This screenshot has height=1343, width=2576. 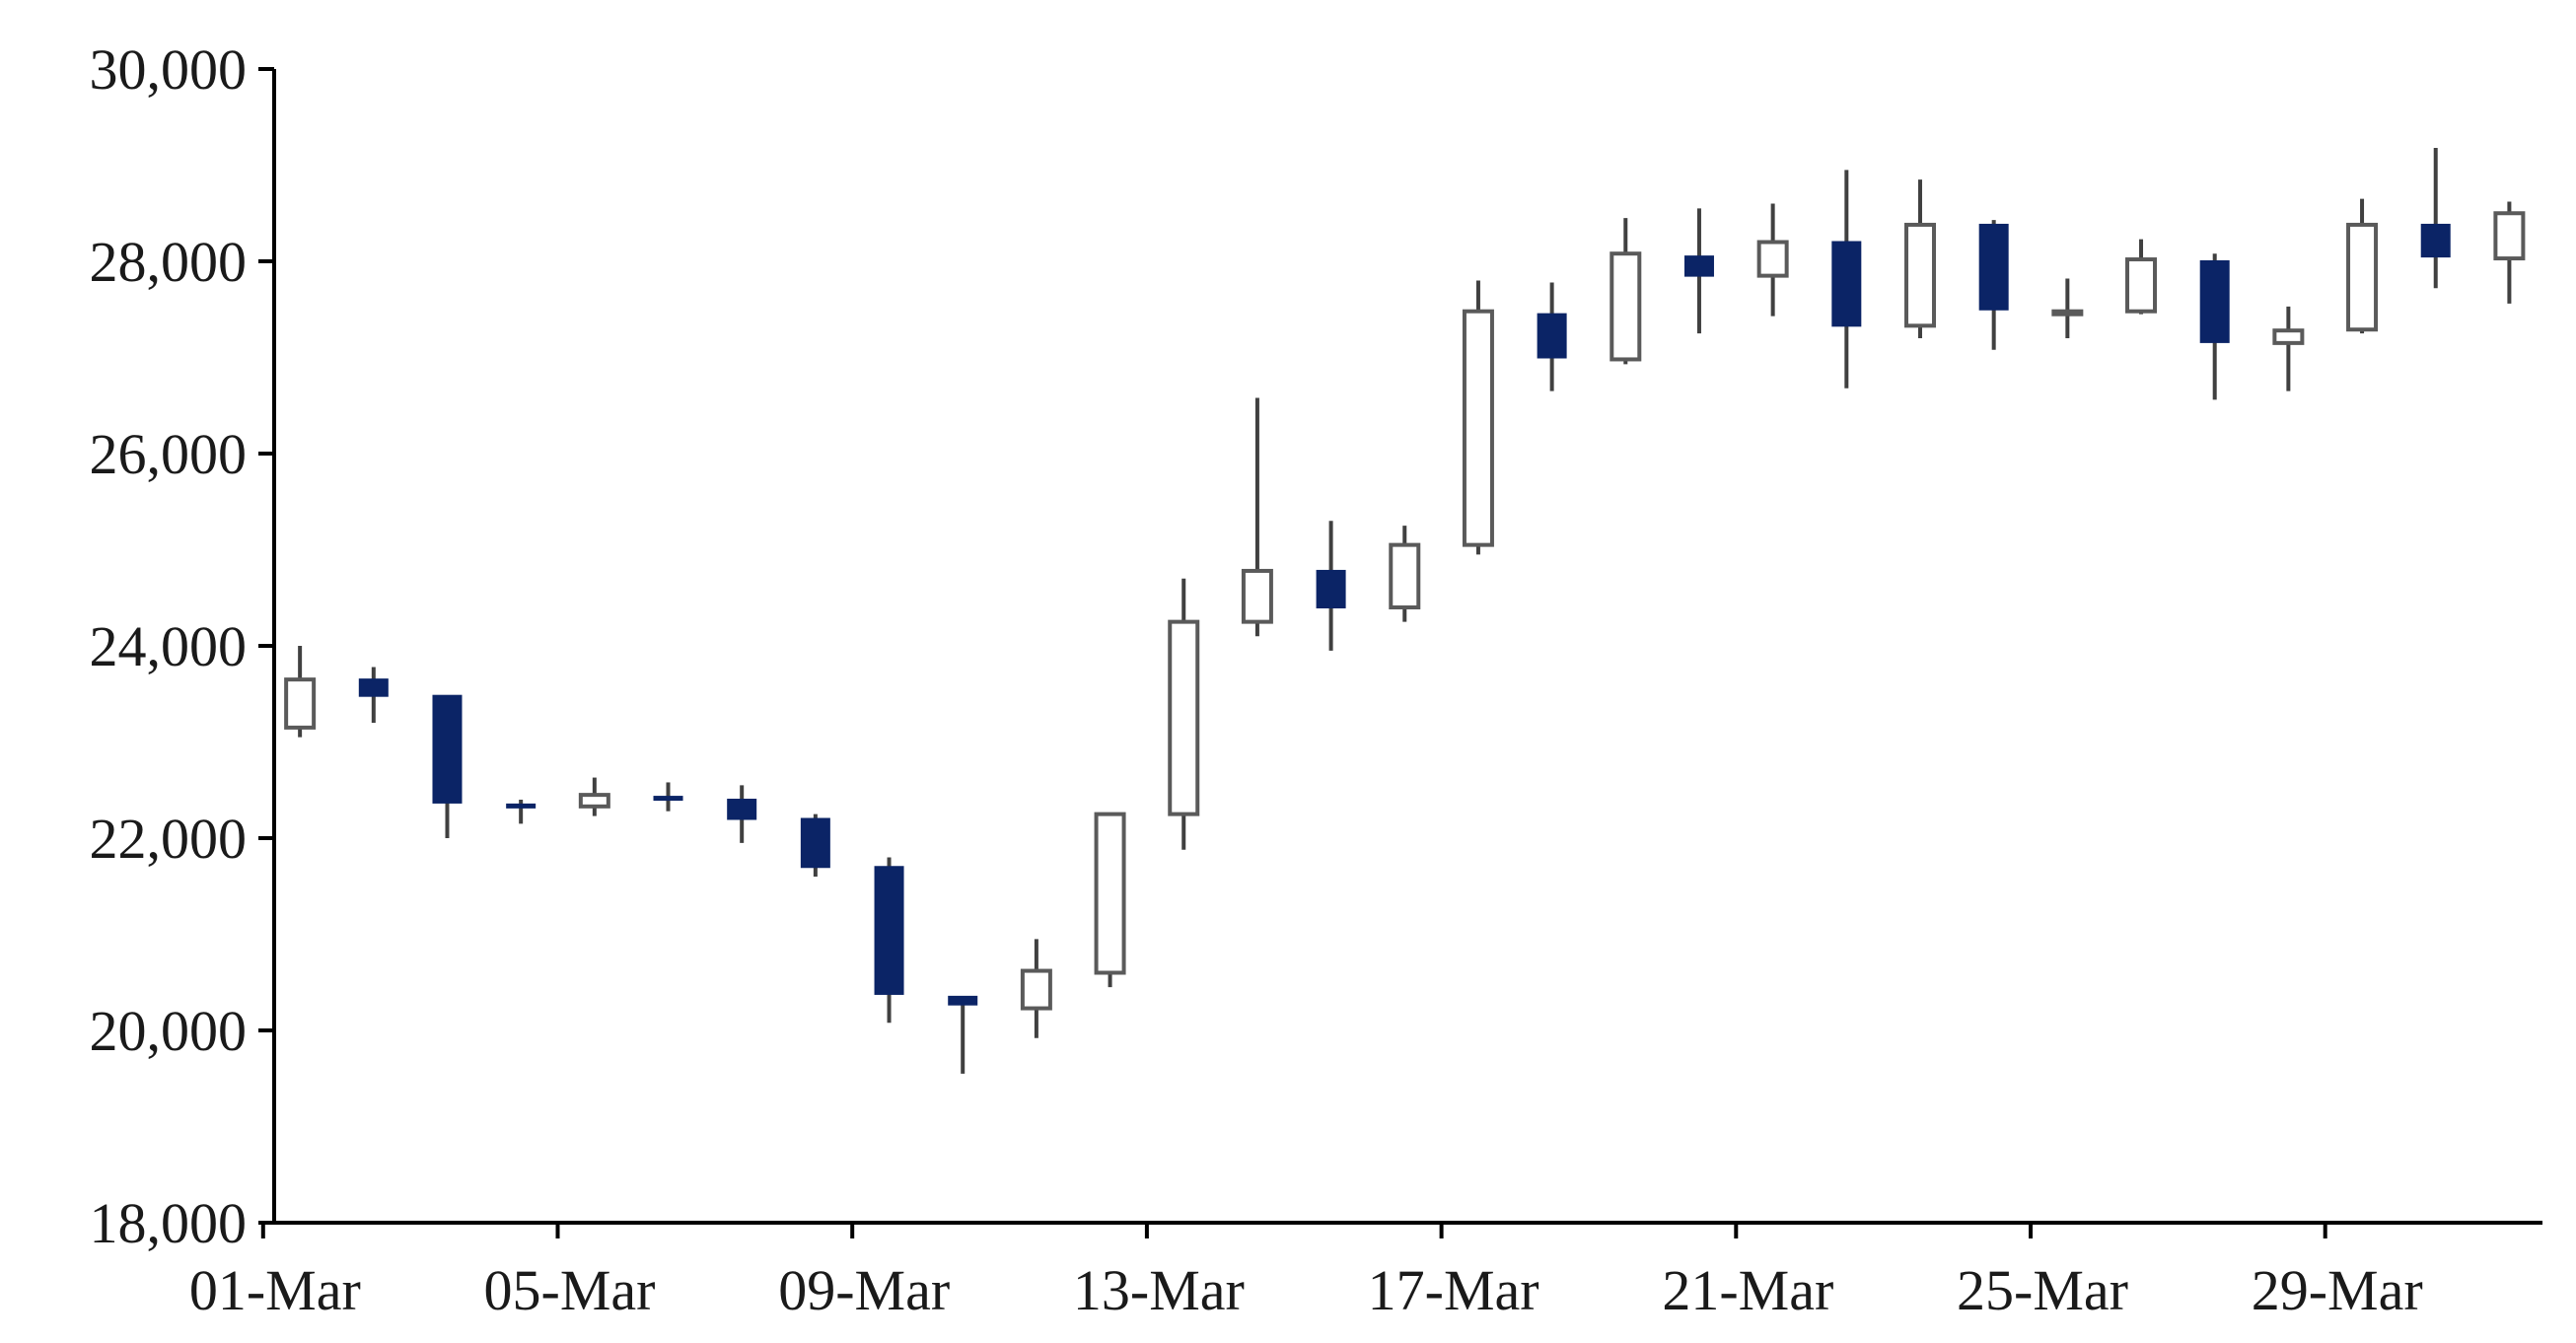 I want to click on y-tick-label: 18,000, so click(x=169, y=1223).